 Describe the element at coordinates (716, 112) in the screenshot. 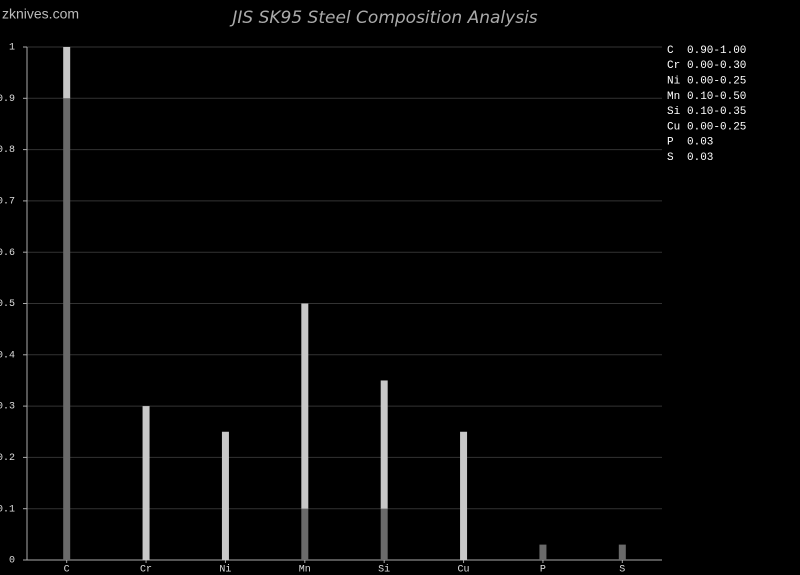

I see `legend-range: 0.10-0.35` at that location.